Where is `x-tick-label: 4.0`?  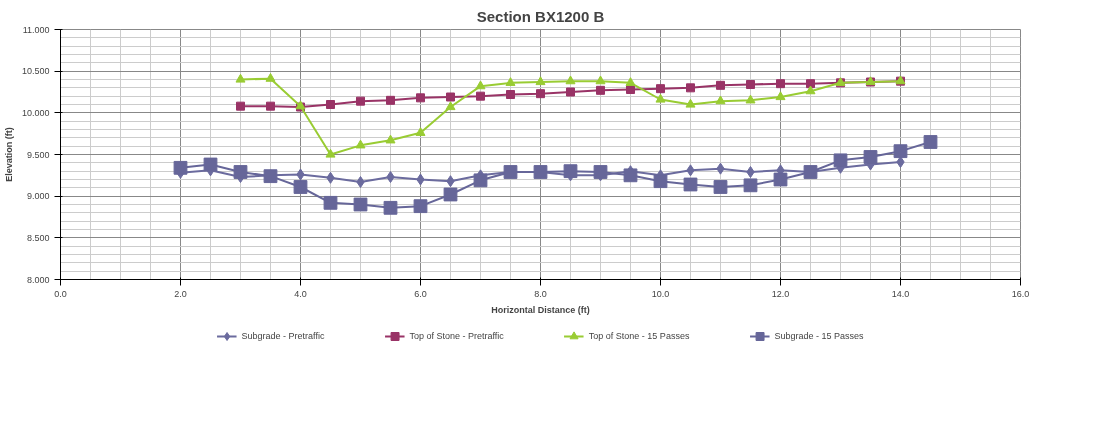 x-tick-label: 4.0 is located at coordinates (300, 293).